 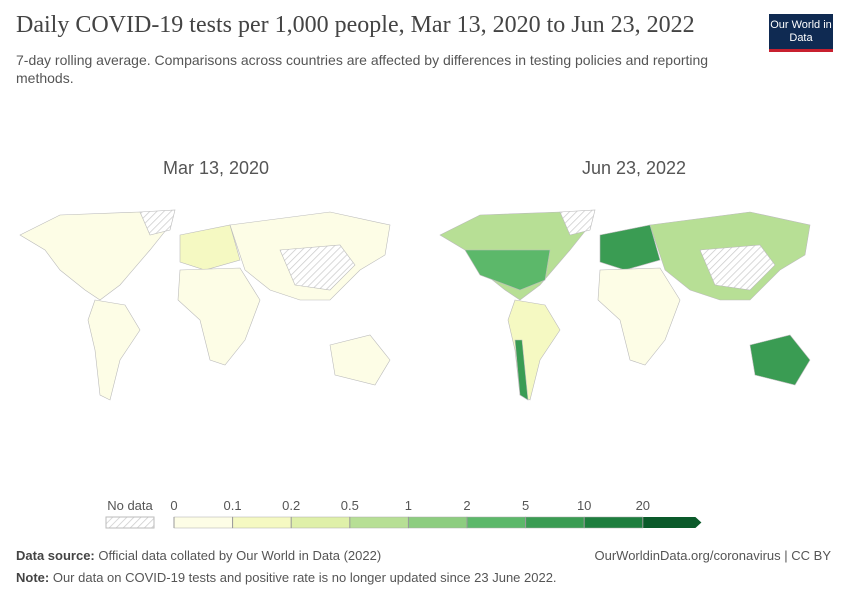 What do you see at coordinates (114, 350) in the screenshot?
I see `south-america` at bounding box center [114, 350].